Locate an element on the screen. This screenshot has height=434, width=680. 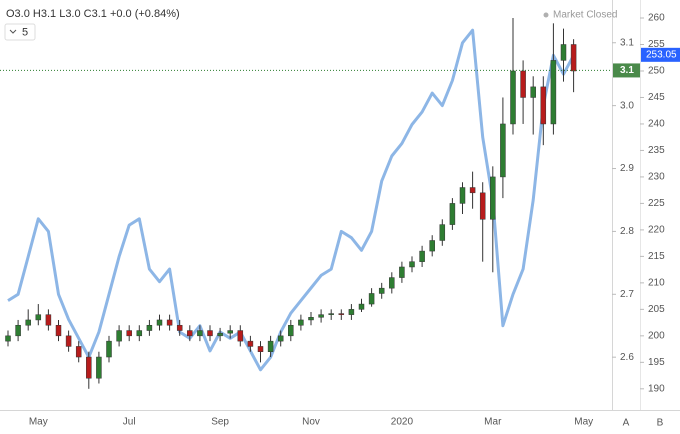
y-tick-label: 210 is located at coordinates (656, 283).